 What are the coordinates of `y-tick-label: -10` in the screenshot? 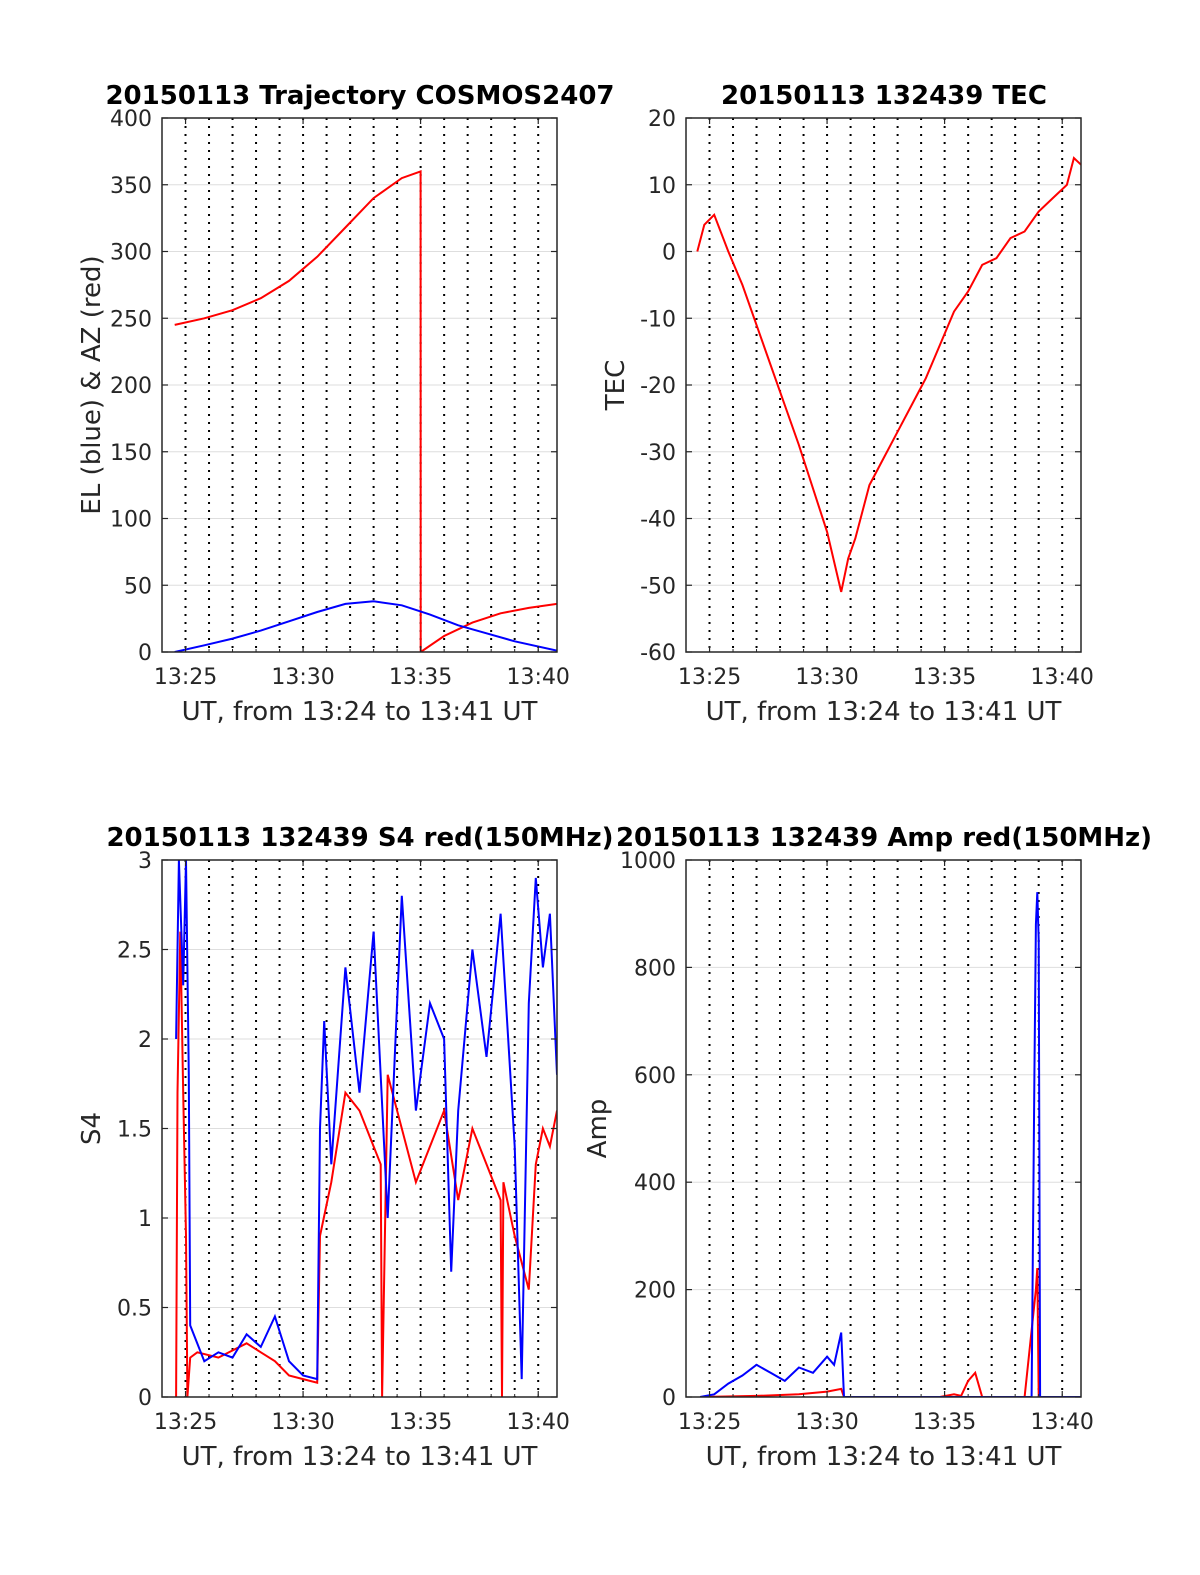 It's located at (658, 319).